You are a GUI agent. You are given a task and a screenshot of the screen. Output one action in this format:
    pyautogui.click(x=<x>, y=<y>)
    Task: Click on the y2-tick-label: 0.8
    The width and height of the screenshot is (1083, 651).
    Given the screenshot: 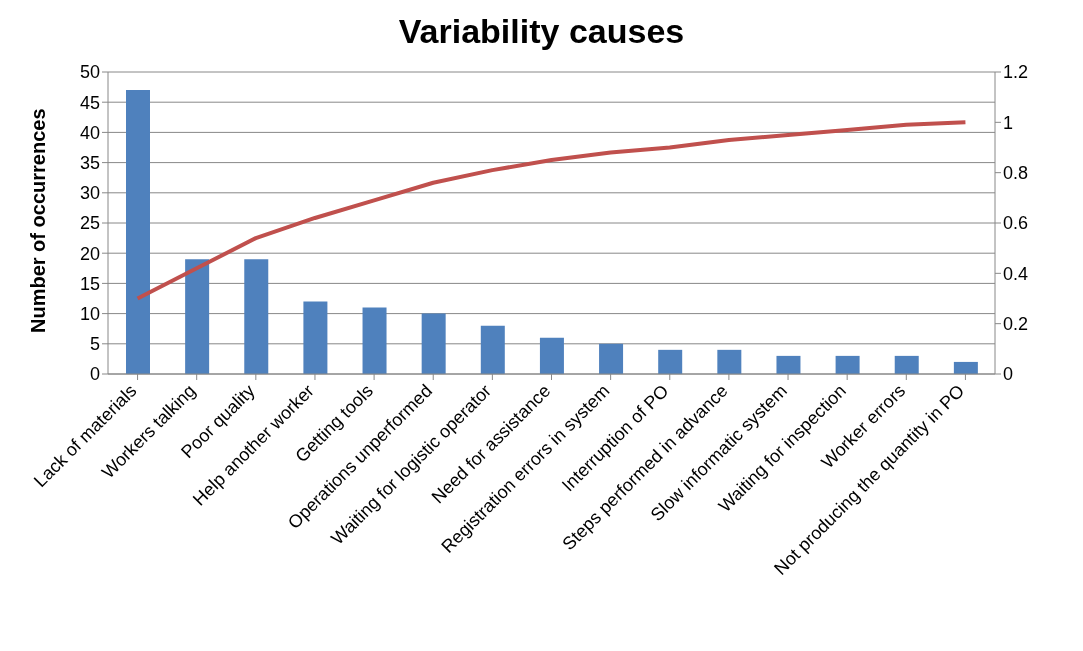 What is the action you would take?
    pyautogui.click(x=1016, y=173)
    